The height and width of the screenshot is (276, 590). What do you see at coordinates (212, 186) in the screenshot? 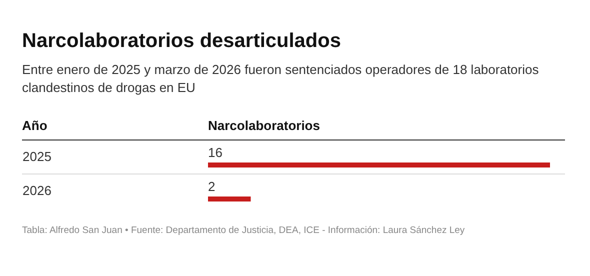
I see `data-label: 2` at bounding box center [212, 186].